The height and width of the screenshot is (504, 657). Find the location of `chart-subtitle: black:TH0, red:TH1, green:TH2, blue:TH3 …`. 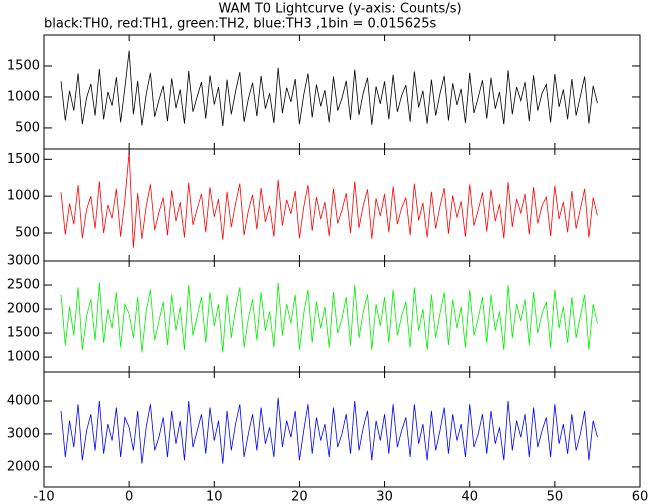

chart-subtitle: black:TH0, red:TH1, green:TH2, blue:TH3 … is located at coordinates (240, 24).